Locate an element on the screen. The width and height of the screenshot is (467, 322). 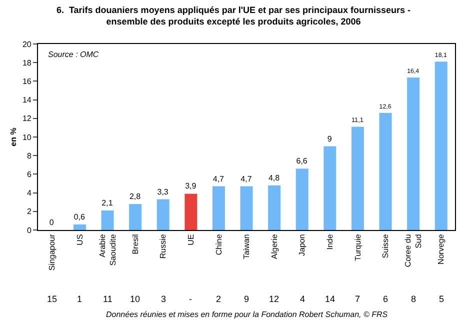
x-tick-label: Norvege is located at coordinates (441, 249).